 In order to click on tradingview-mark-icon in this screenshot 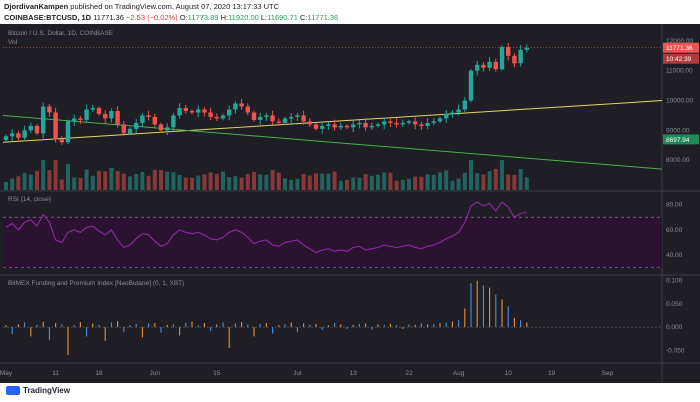, I will do `click(13, 390)`.